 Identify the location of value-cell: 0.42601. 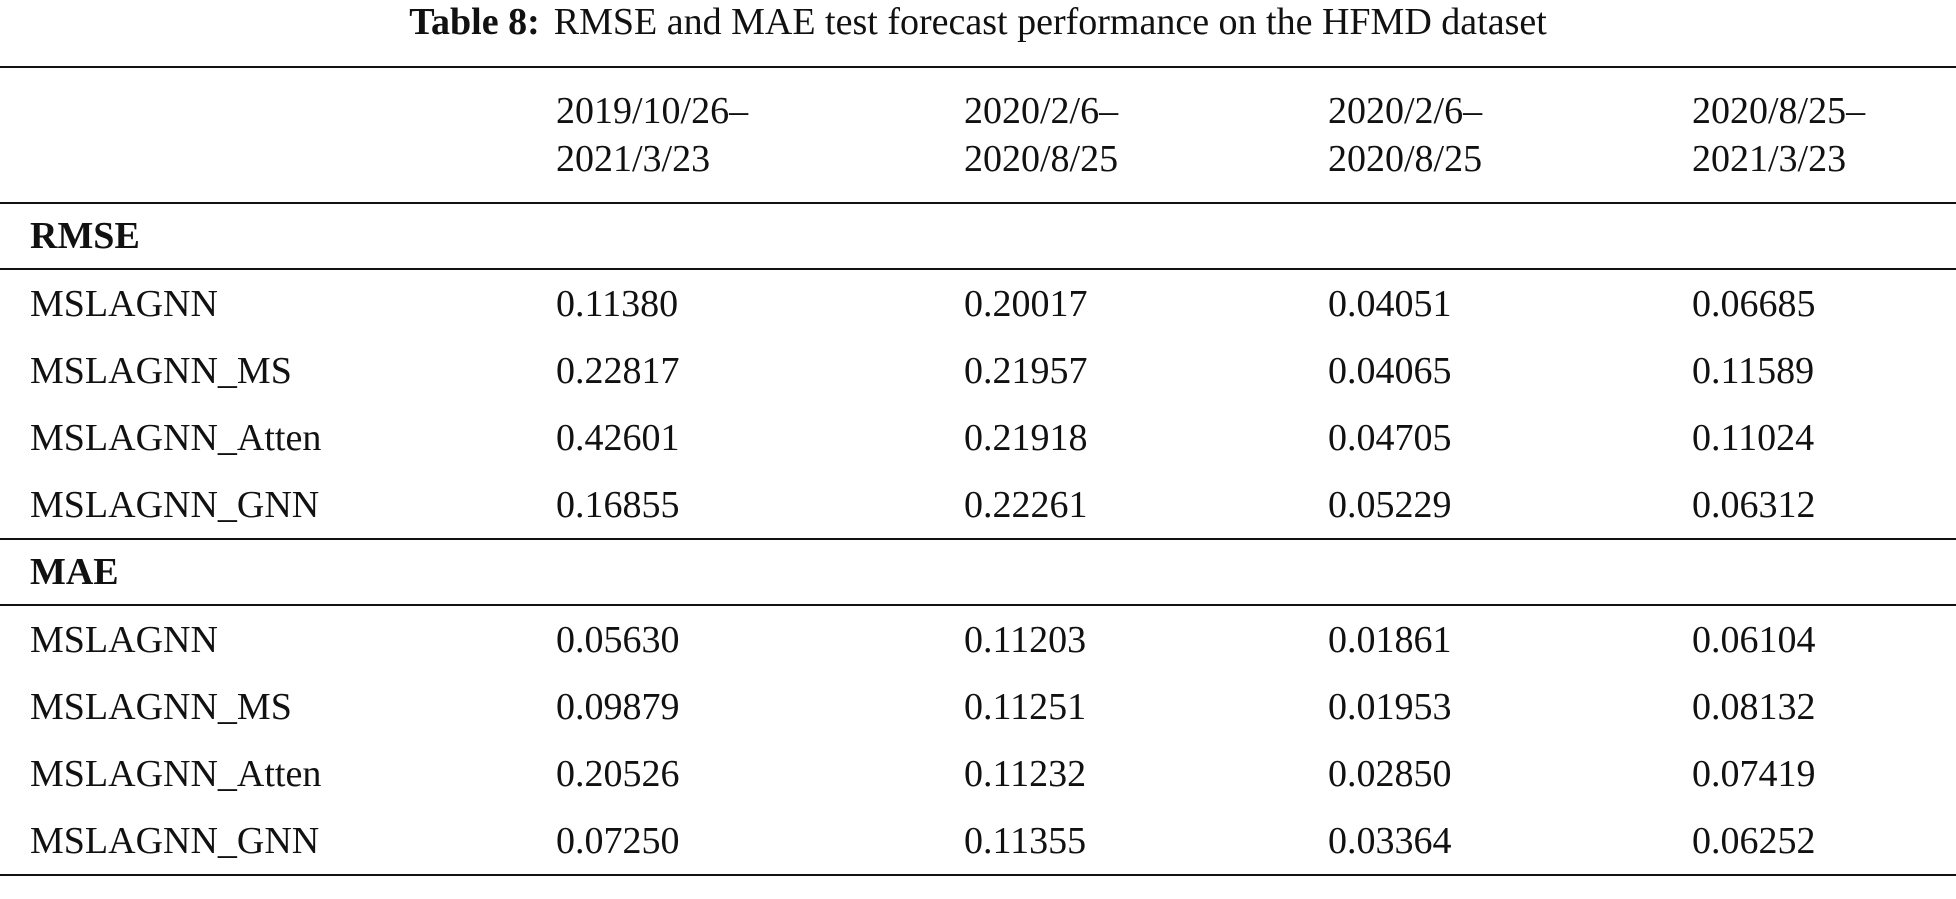
(618, 437).